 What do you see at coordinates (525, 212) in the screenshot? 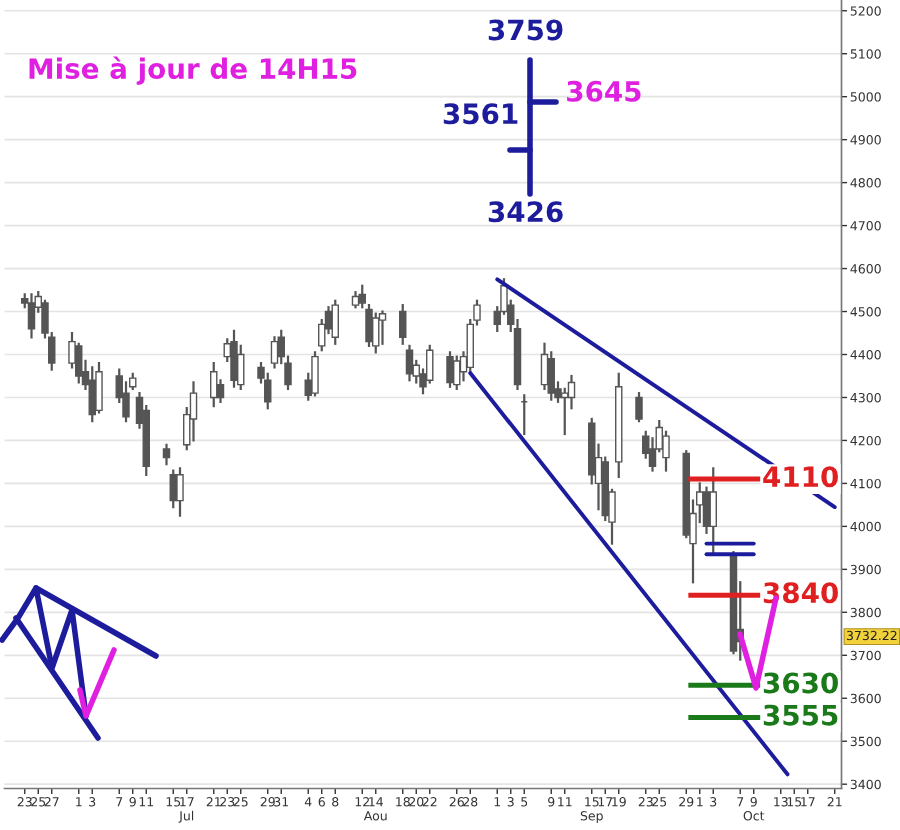
I see `annotation: 3426` at bounding box center [525, 212].